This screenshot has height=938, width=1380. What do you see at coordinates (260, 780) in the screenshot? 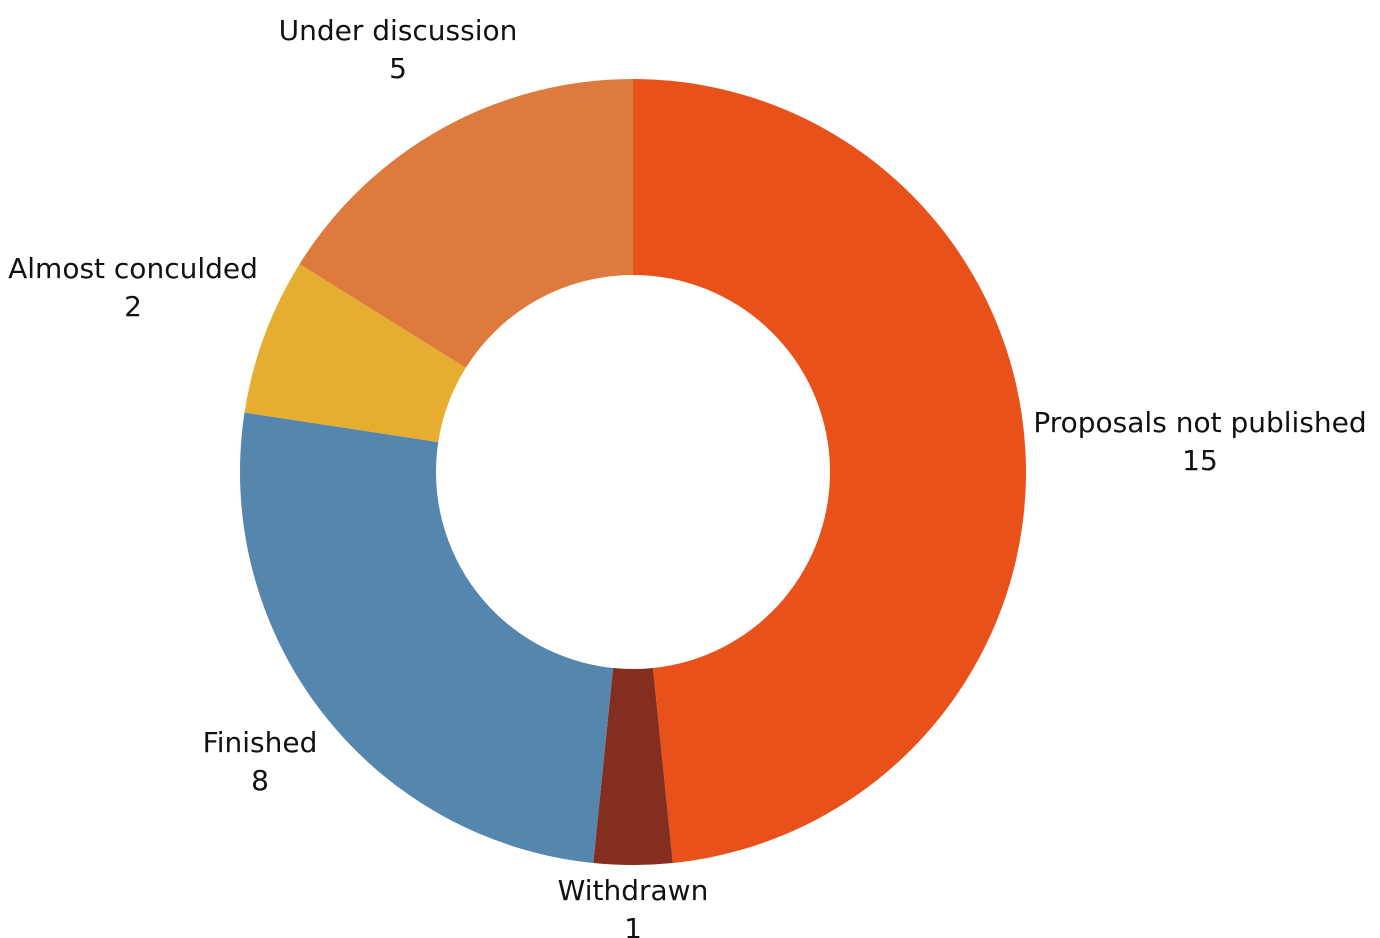
I see `slice-value-finished: 8` at bounding box center [260, 780].